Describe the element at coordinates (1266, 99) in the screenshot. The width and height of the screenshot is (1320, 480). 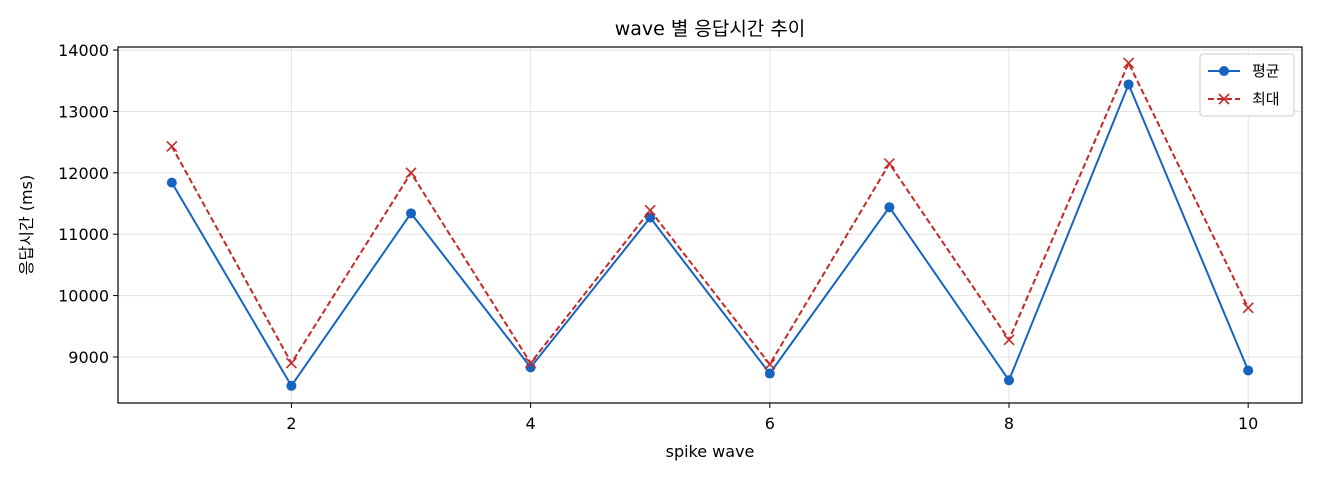
I see `legend-label-max: 최대` at that location.